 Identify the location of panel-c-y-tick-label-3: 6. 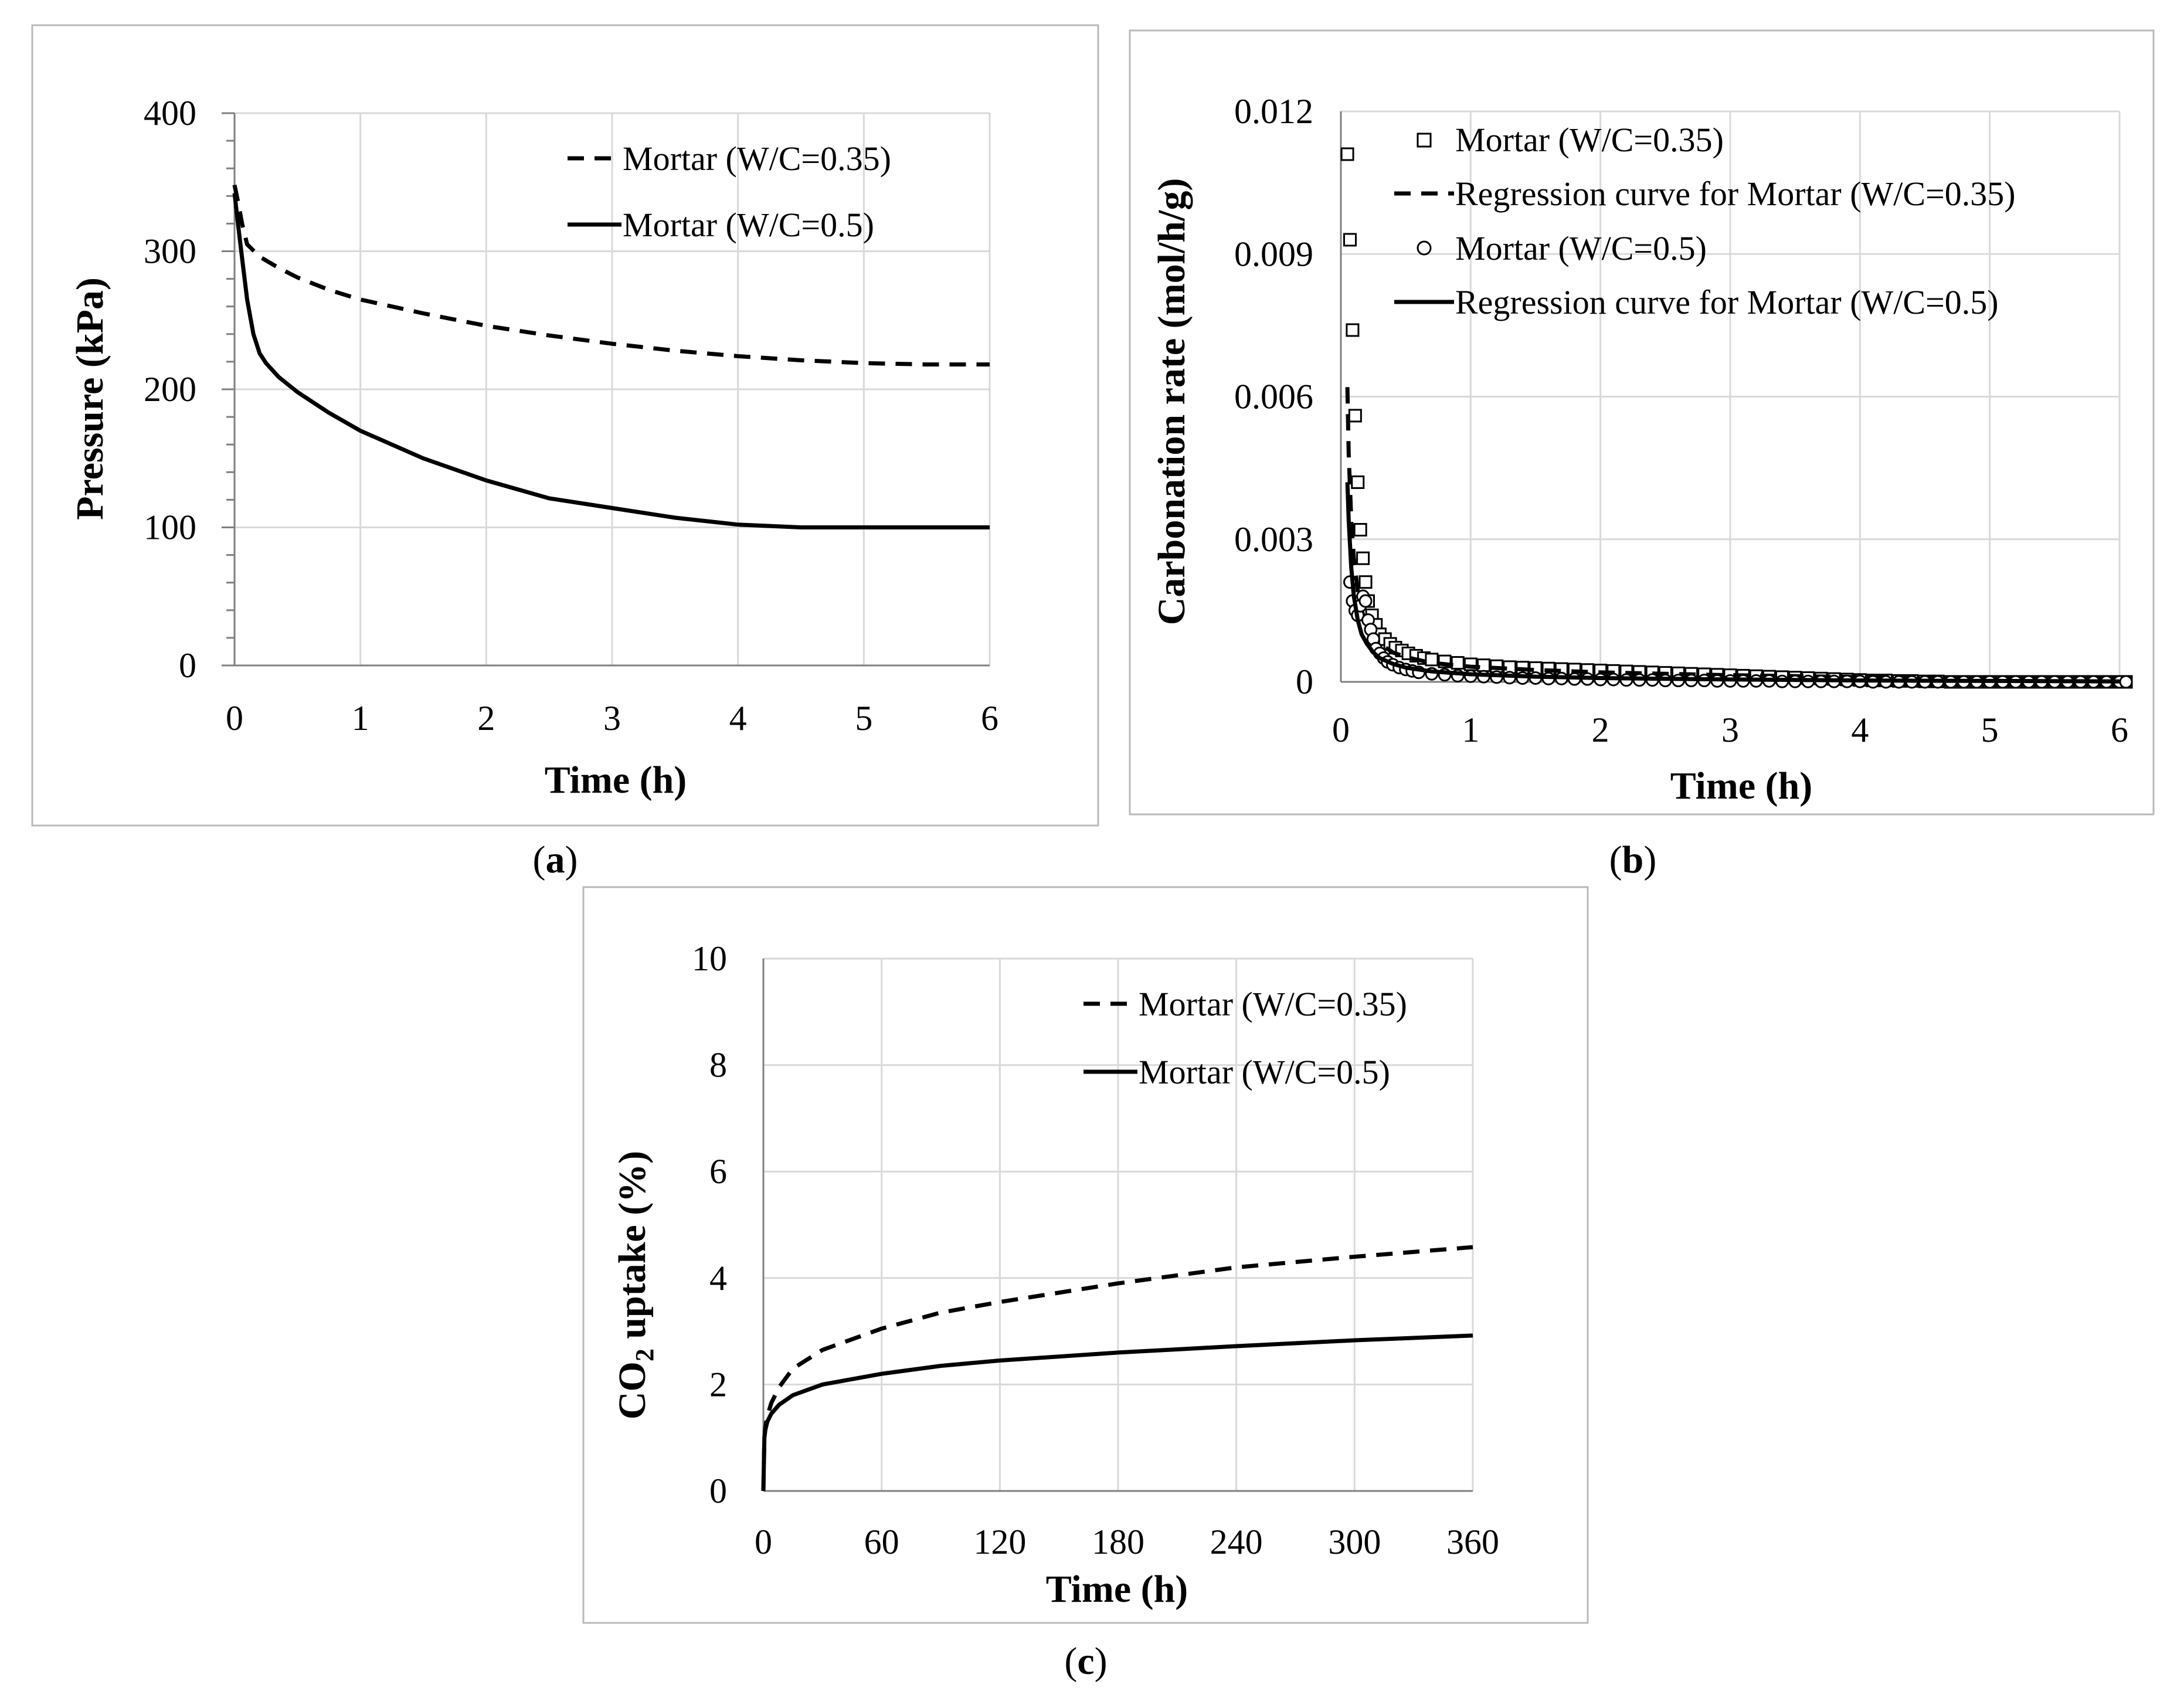
(718, 1171).